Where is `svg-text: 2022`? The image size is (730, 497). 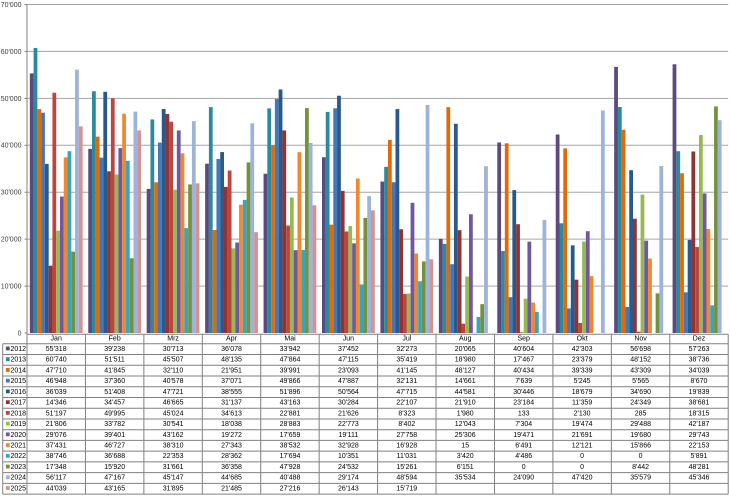
svg-text: 2022 is located at coordinates (19, 456).